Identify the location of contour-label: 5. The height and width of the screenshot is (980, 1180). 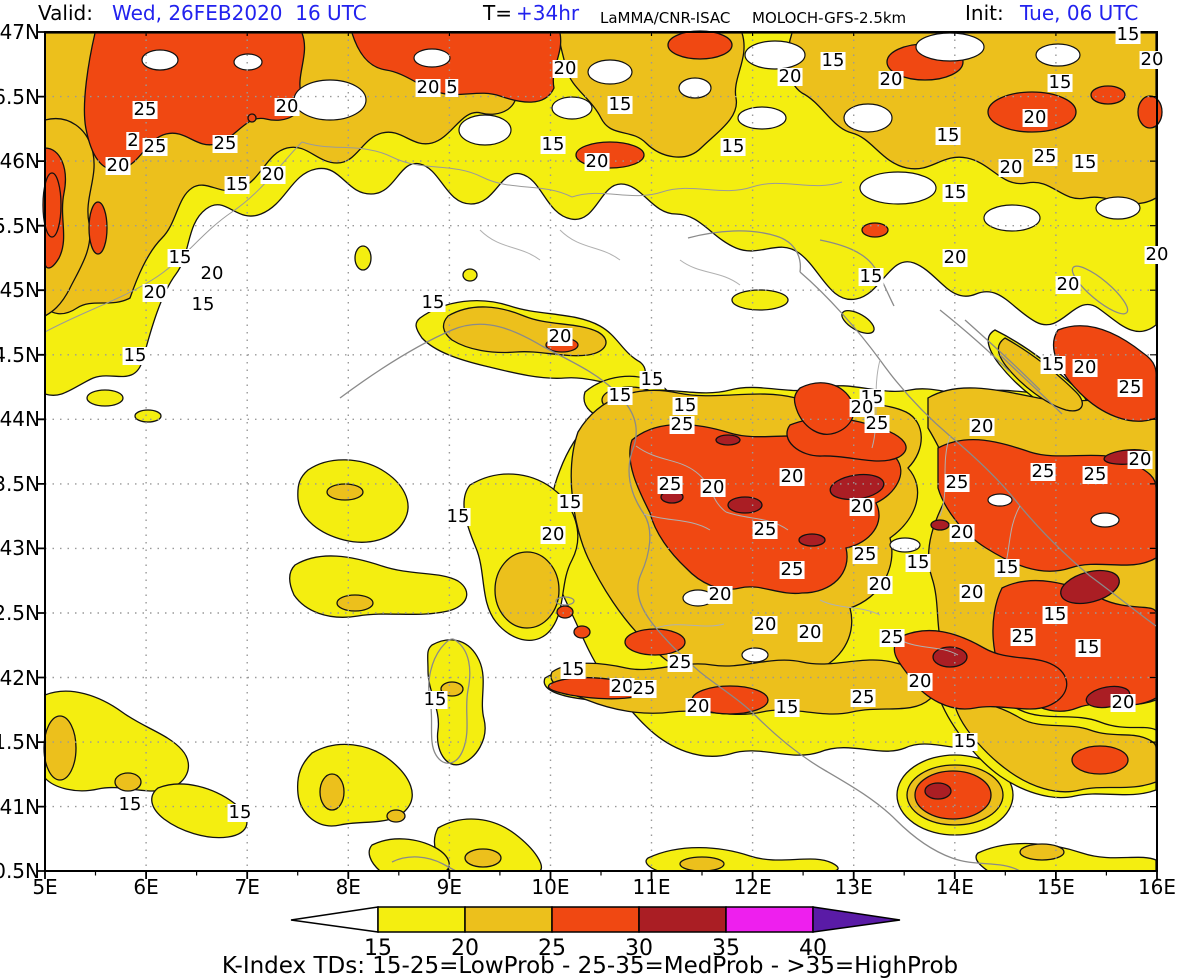
(452, 87).